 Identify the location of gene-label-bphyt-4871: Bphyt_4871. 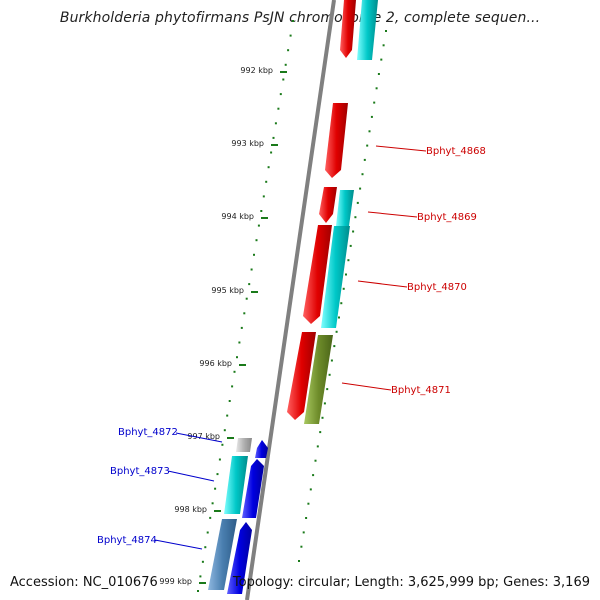
(421, 390).